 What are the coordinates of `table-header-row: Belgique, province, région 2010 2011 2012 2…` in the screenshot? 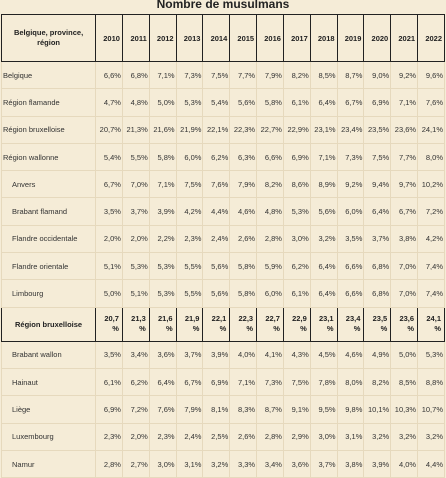 It's located at (222, 38).